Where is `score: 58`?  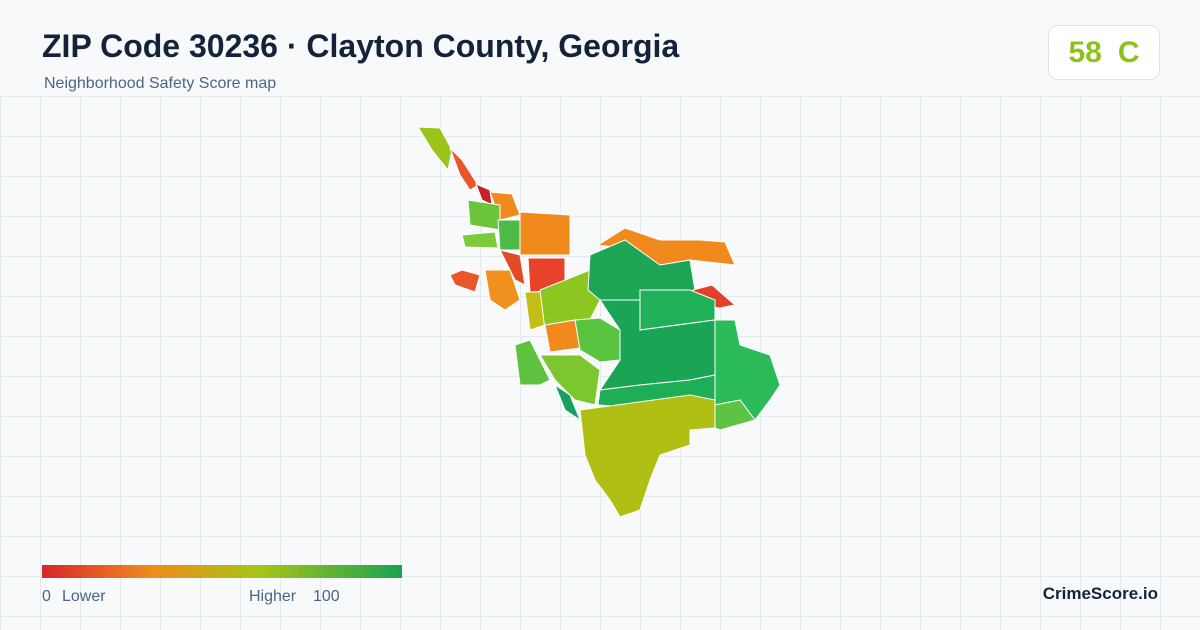
score: 58 is located at coordinates (1085, 52).